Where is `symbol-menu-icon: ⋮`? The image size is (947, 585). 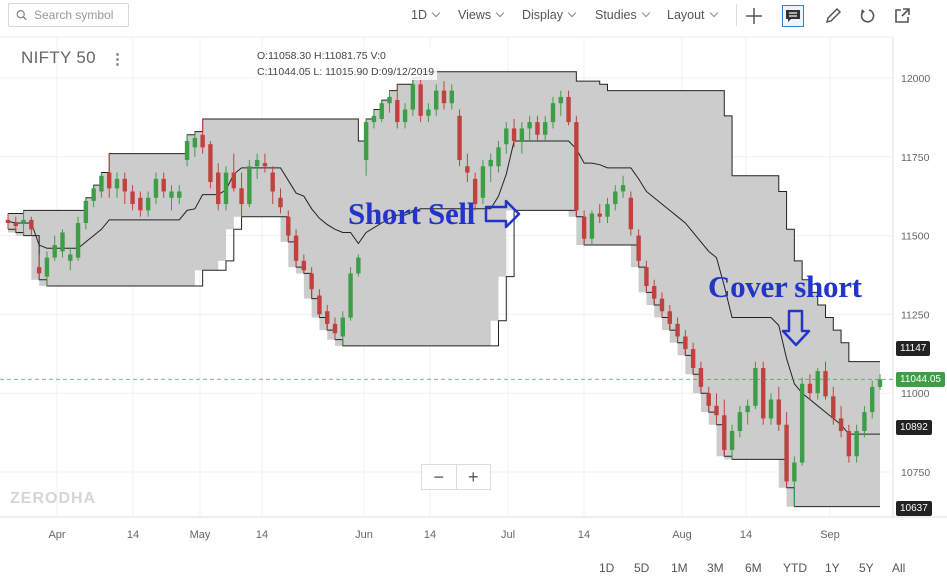 symbol-menu-icon: ⋮ is located at coordinates (117, 59).